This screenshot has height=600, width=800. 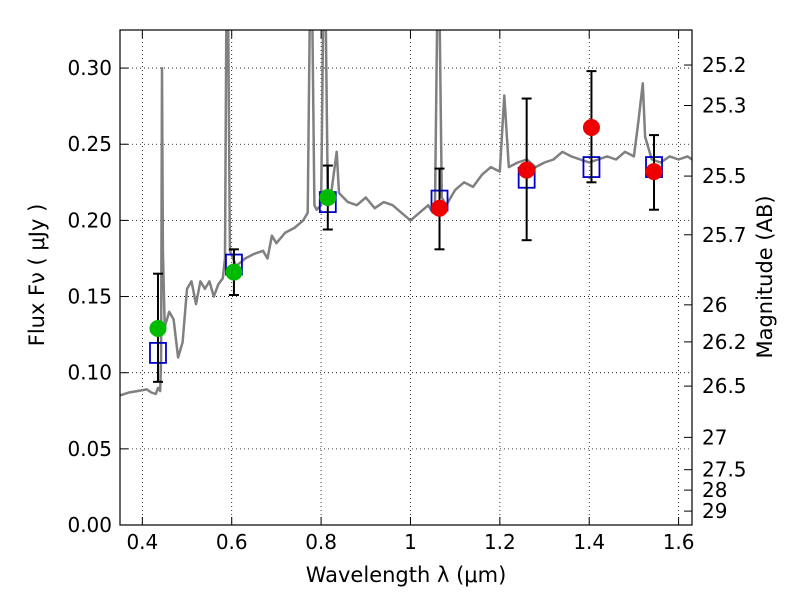 I want to click on x-tick-label: 1.4, so click(x=589, y=542).